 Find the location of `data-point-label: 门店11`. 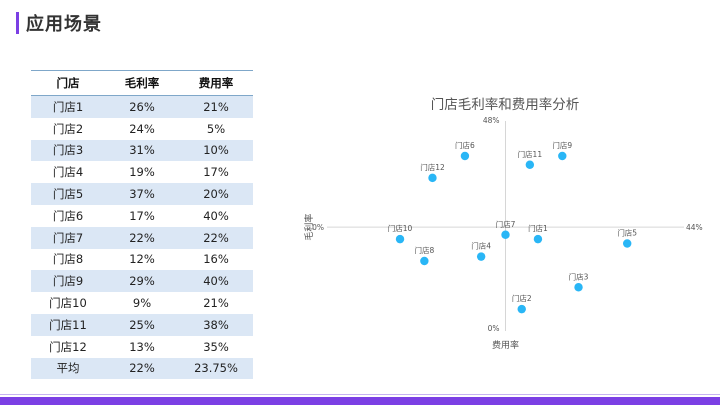

data-point-label: 门店11 is located at coordinates (530, 154).